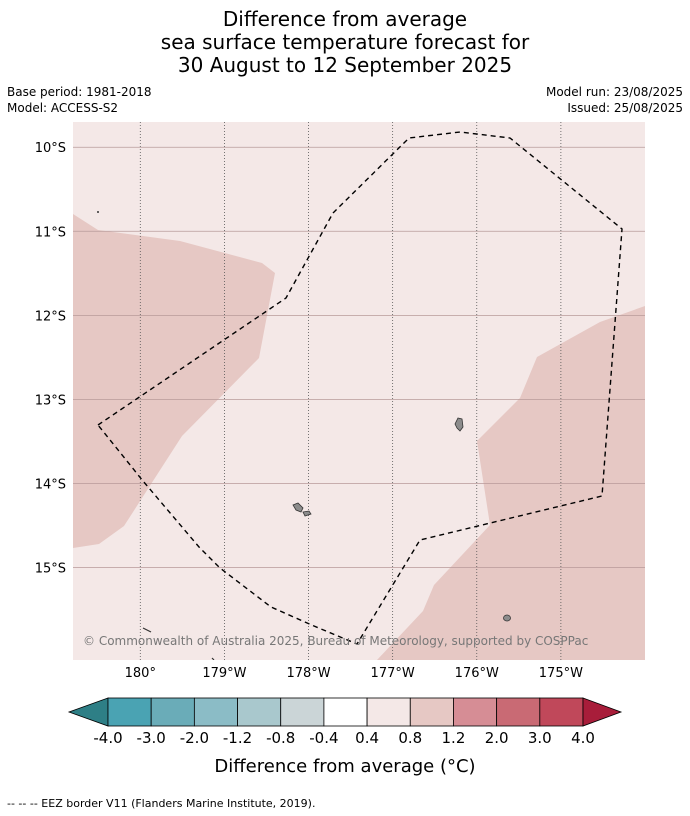 The image size is (690, 816). Describe the element at coordinates (298, 507) in the screenshot. I see `island-uvea` at that location.